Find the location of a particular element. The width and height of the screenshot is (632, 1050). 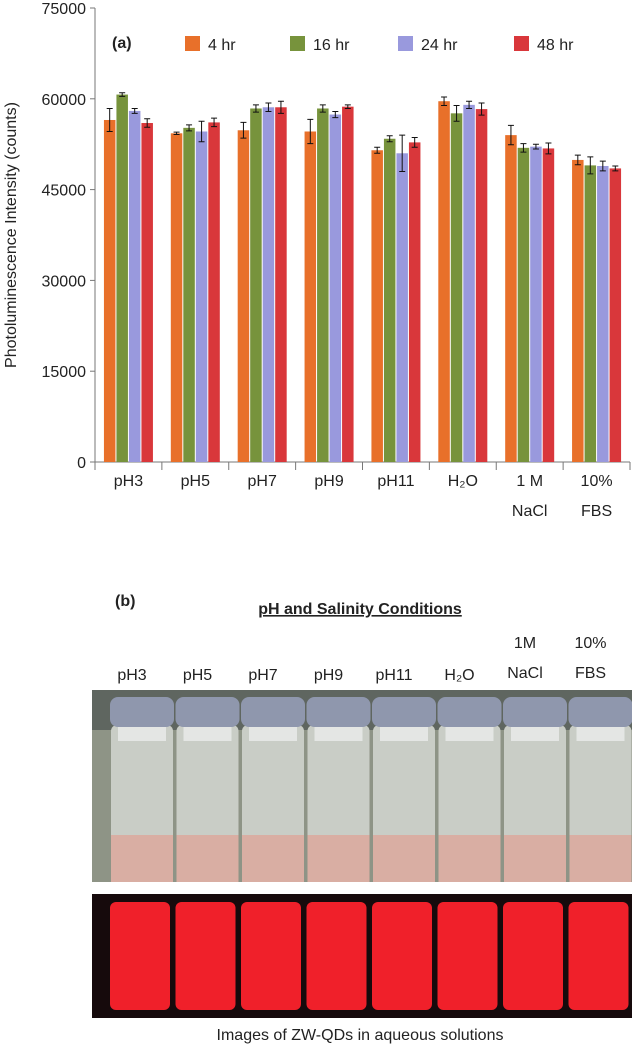

panel-label: (b) is located at coordinates (125, 601).